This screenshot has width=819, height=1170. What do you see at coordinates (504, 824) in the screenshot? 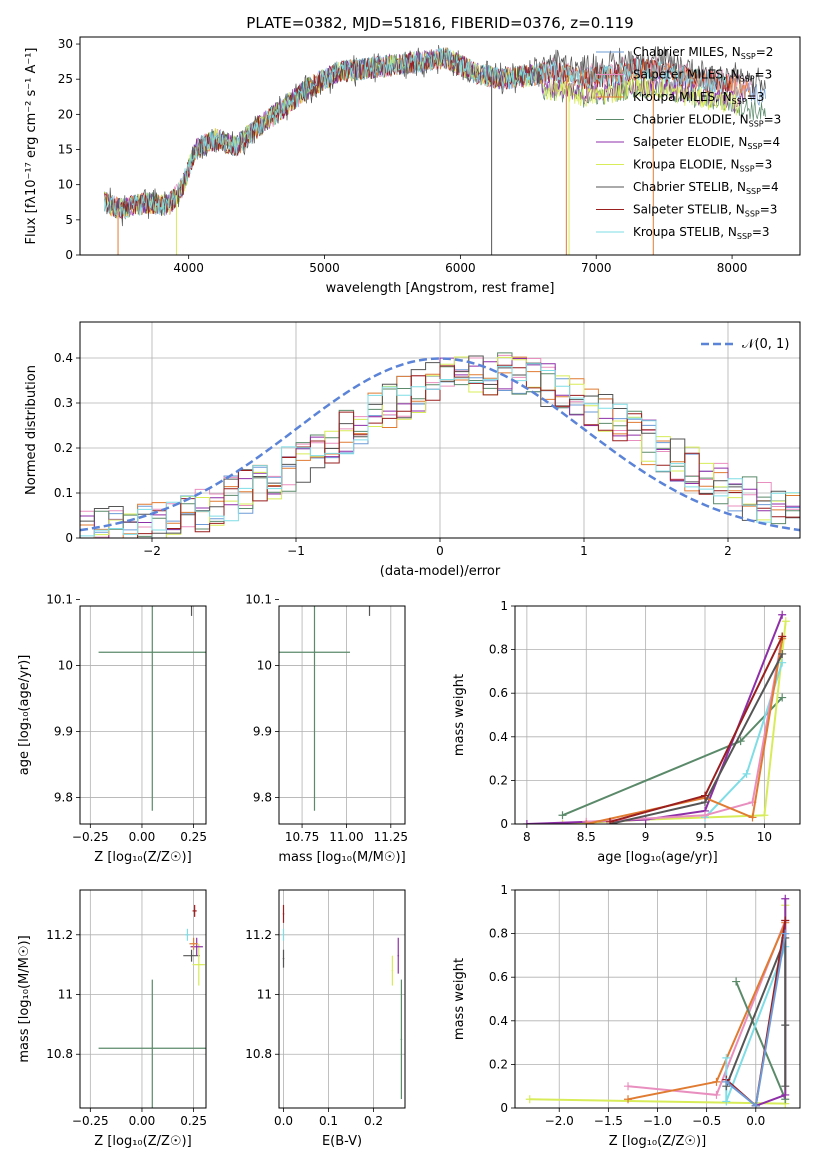
I see `y-tick-label: 0` at bounding box center [504, 824].